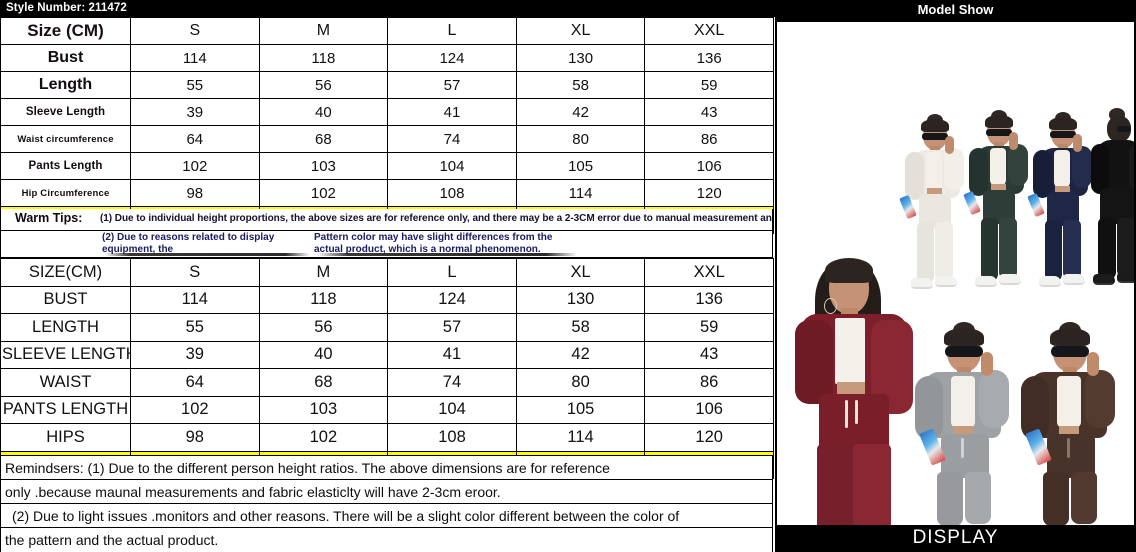 This screenshot has height=552, width=1136. I want to click on table2-header-xxl: XXL, so click(709, 272).